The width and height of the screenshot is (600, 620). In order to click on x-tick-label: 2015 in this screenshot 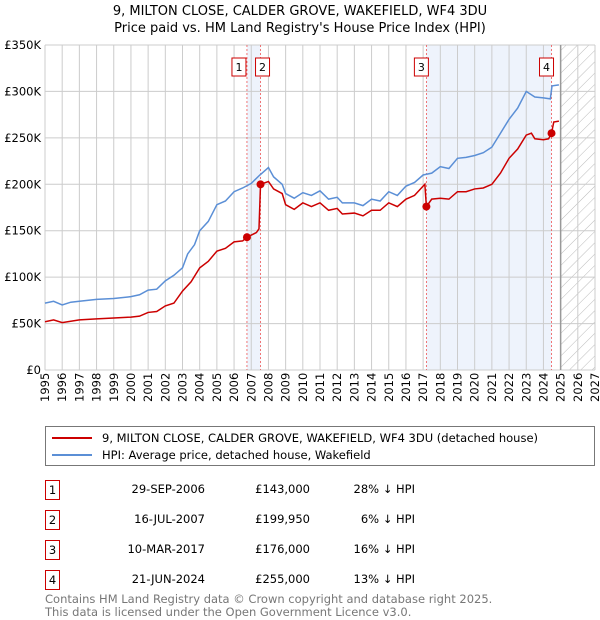, I will do `click(389, 387)`.